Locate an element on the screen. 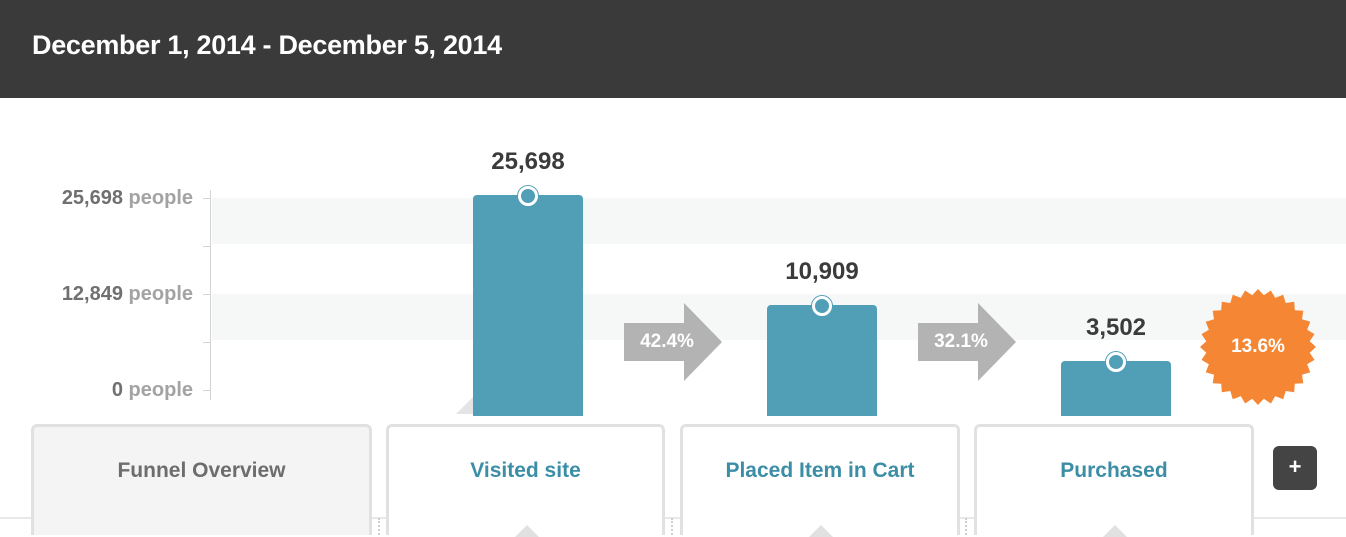 Image resolution: width=1346 pixels, height=537 pixels. overall-conversion-badge: 13.6% is located at coordinates (1258, 347).